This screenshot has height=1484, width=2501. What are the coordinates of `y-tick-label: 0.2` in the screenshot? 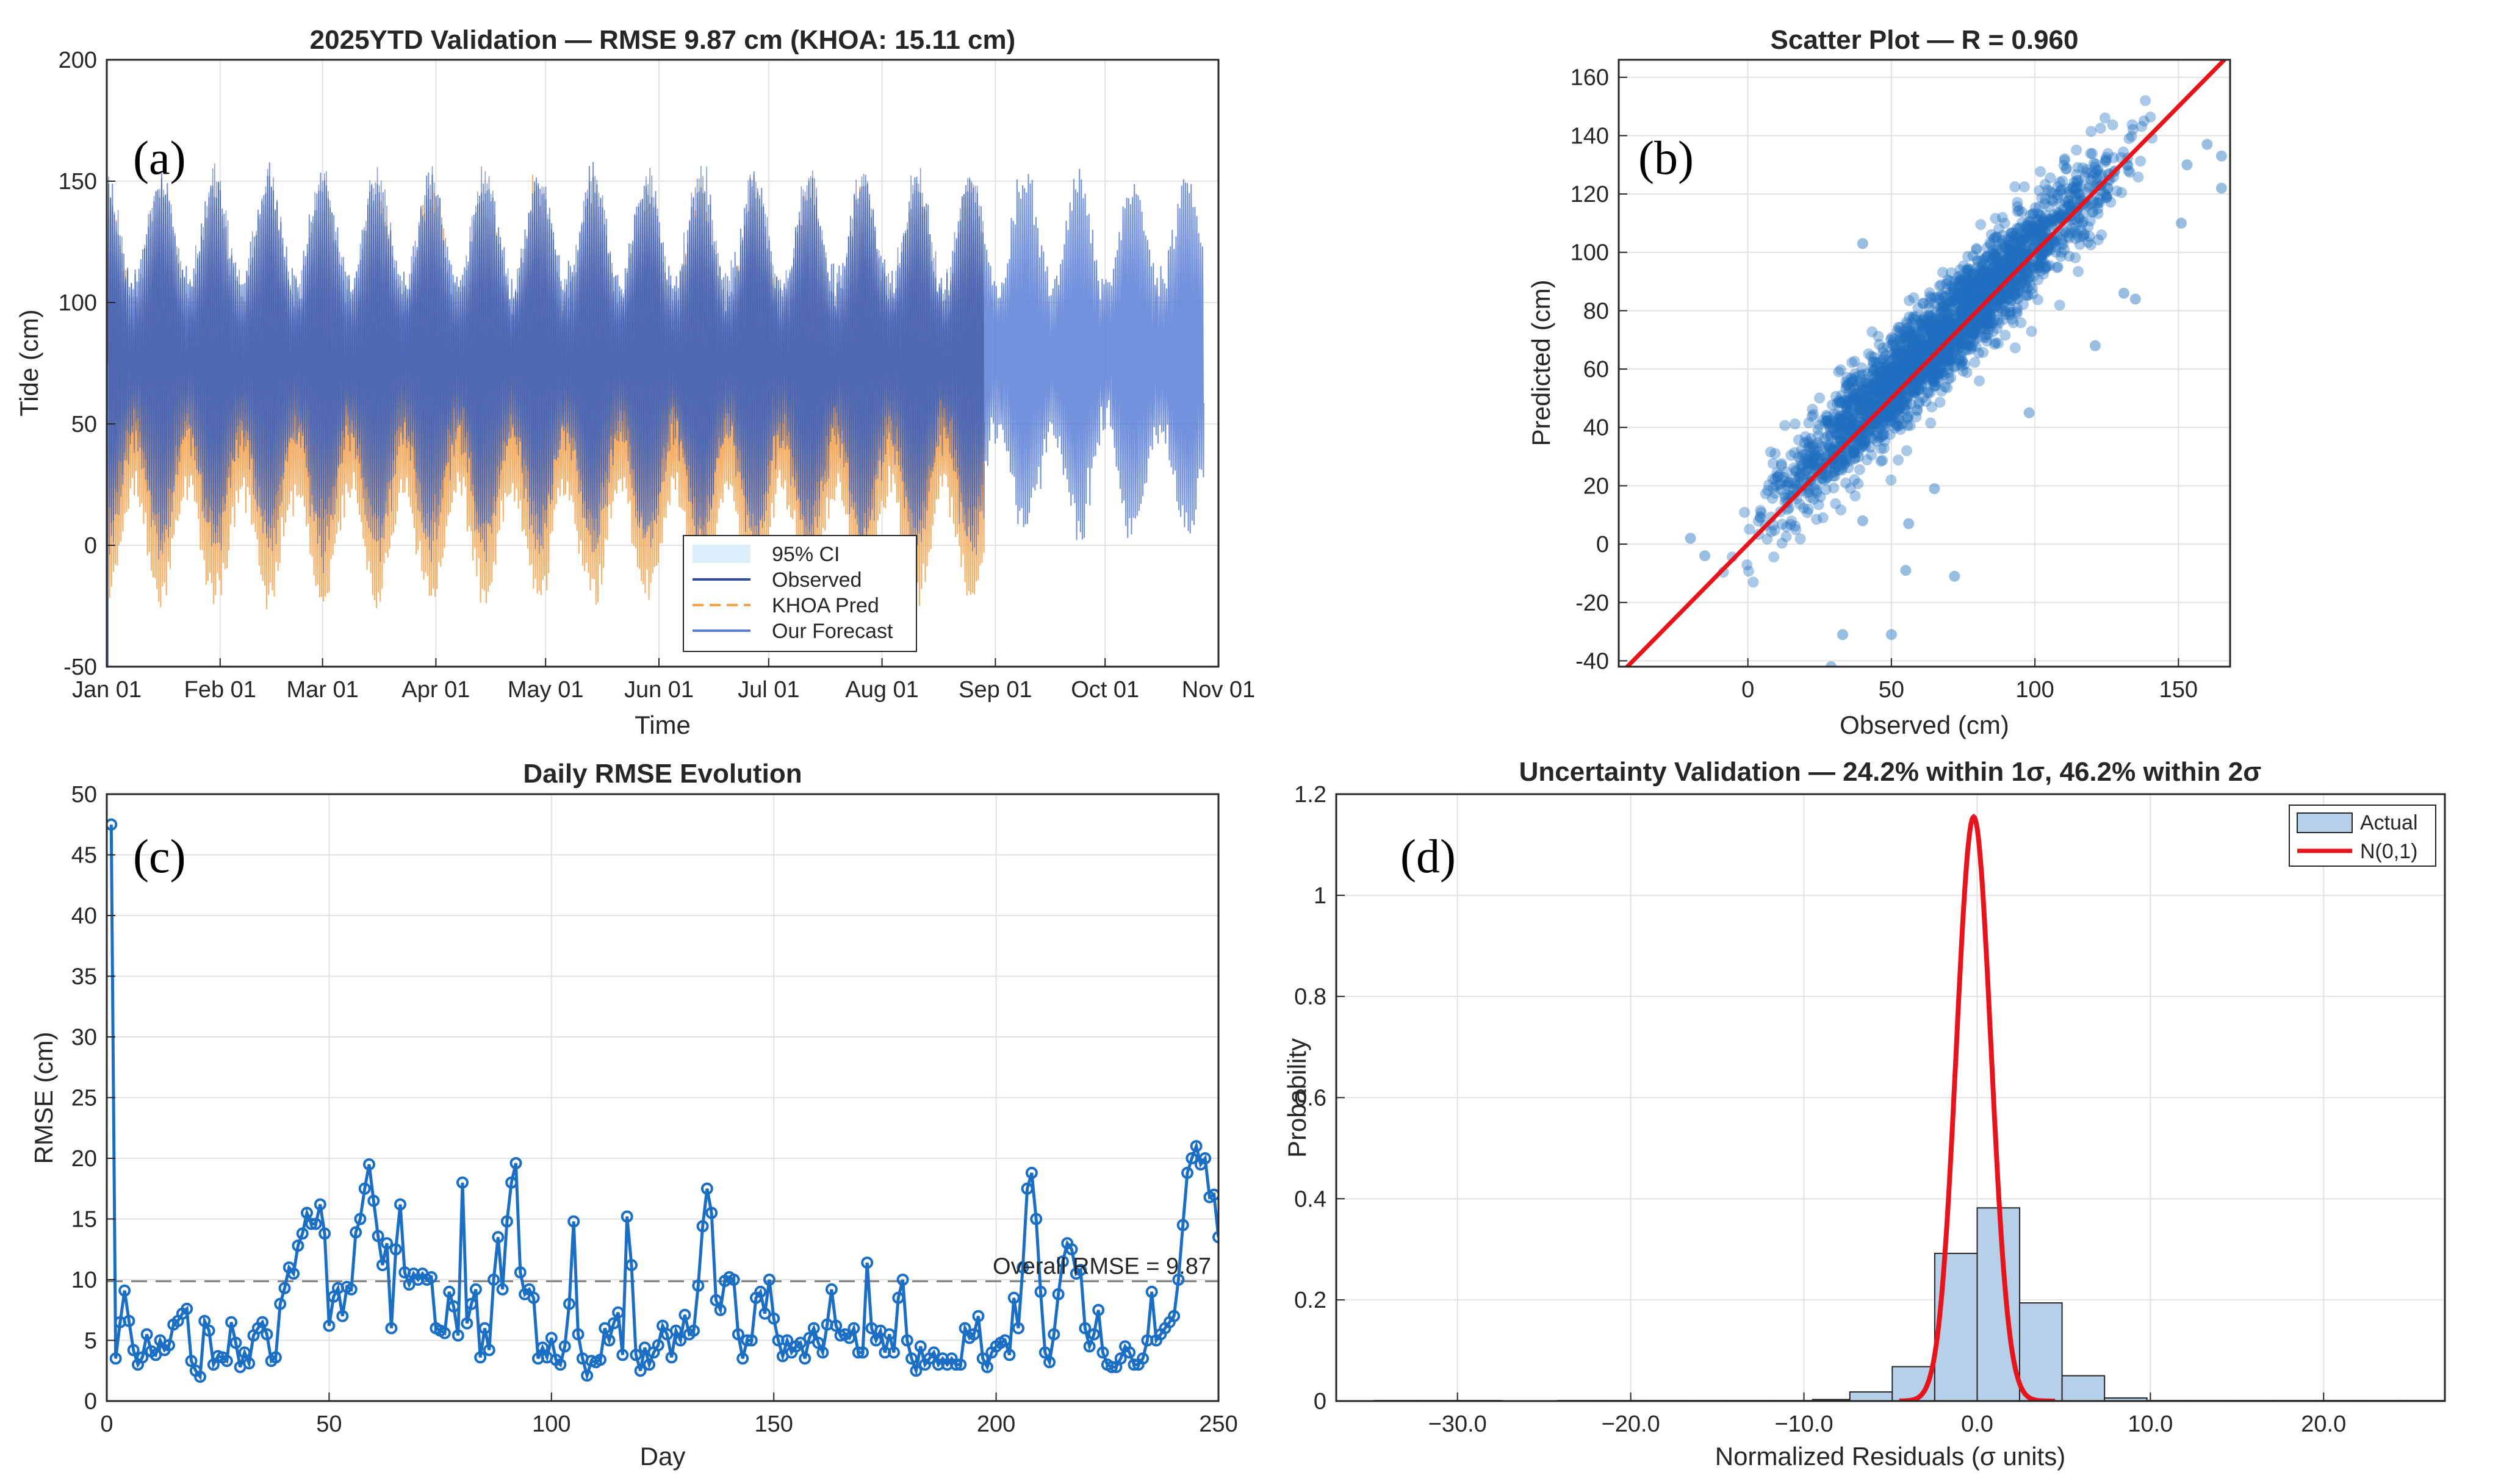 It's located at (1310, 1300).